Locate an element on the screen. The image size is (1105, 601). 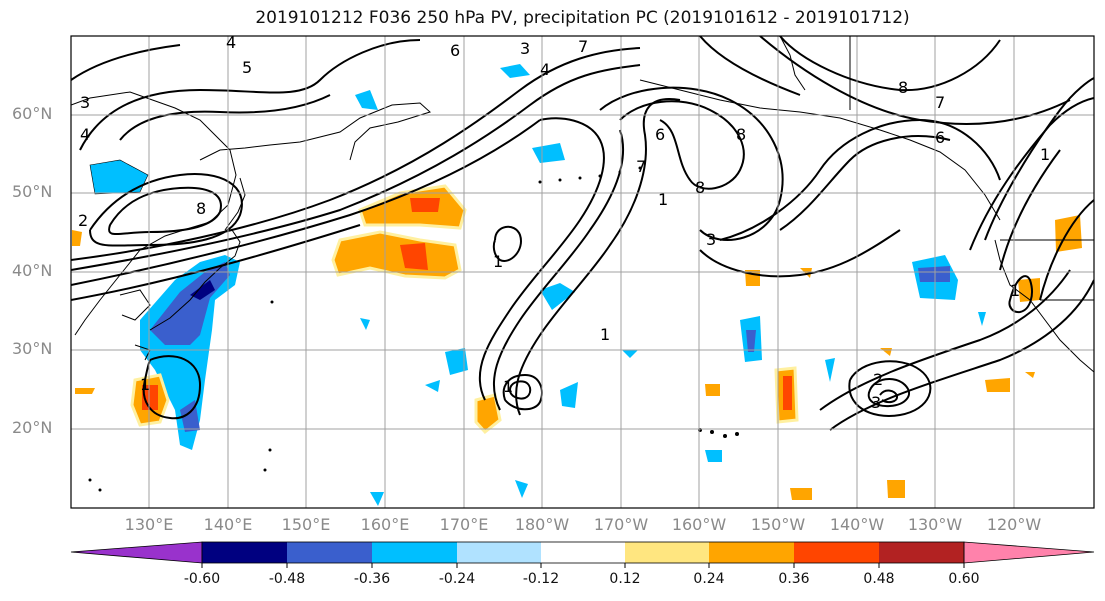
colorbar-tick-label: -0.12 is located at coordinates (541, 579).